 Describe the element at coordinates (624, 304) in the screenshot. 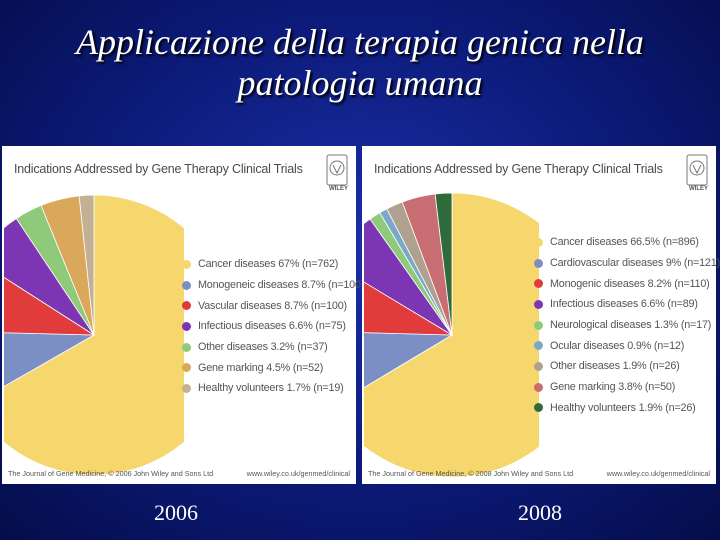

I see `legend-label: Infectious diseases 6.6% (n=89)` at that location.